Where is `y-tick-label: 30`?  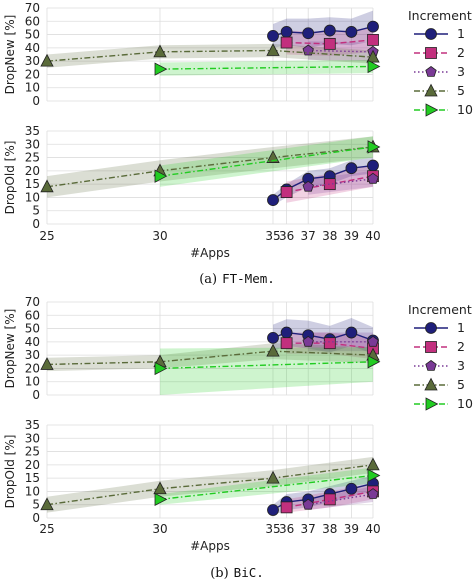 y-tick-label: 30 is located at coordinates (32, 61).